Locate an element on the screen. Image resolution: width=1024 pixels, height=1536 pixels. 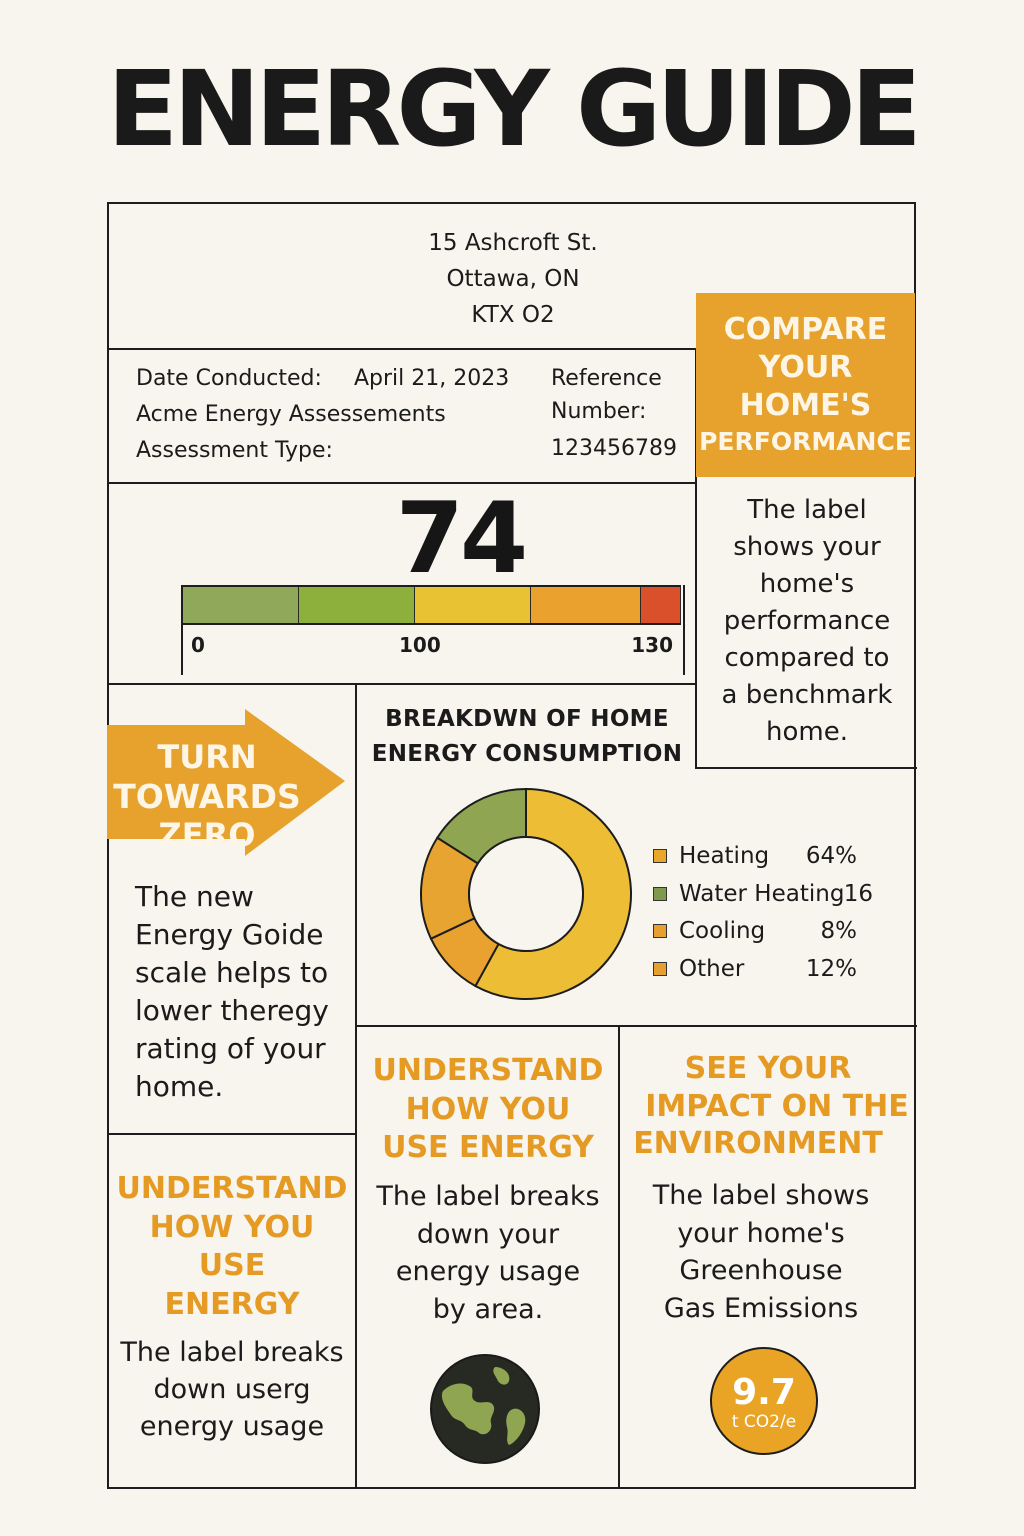
turn-line: home. is located at coordinates (179, 1086).